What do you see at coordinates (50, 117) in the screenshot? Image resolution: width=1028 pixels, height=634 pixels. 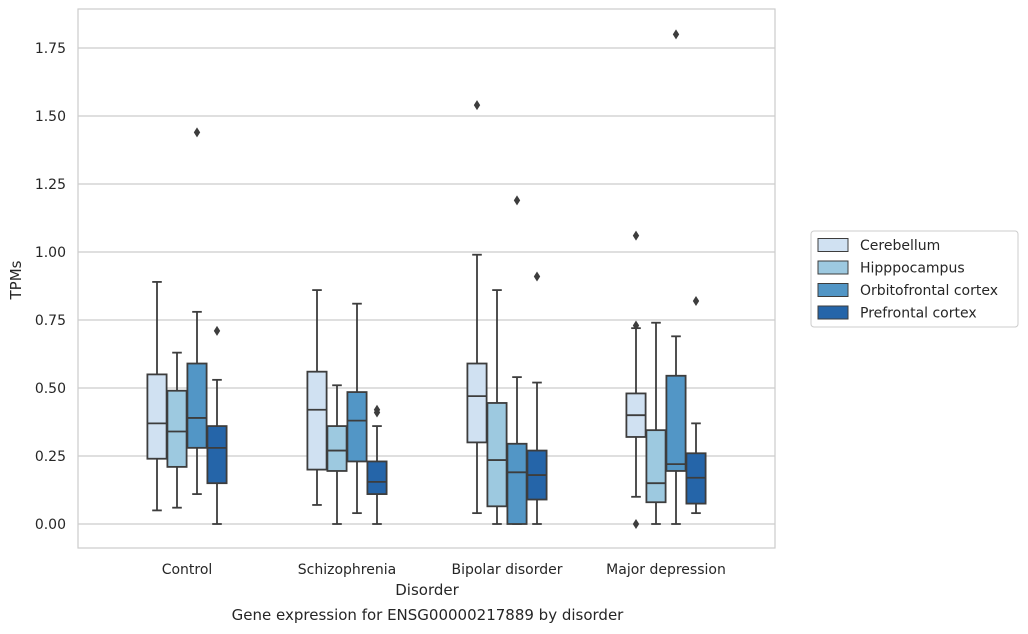 I see `y-tick-label: 1.50` at bounding box center [50, 117].